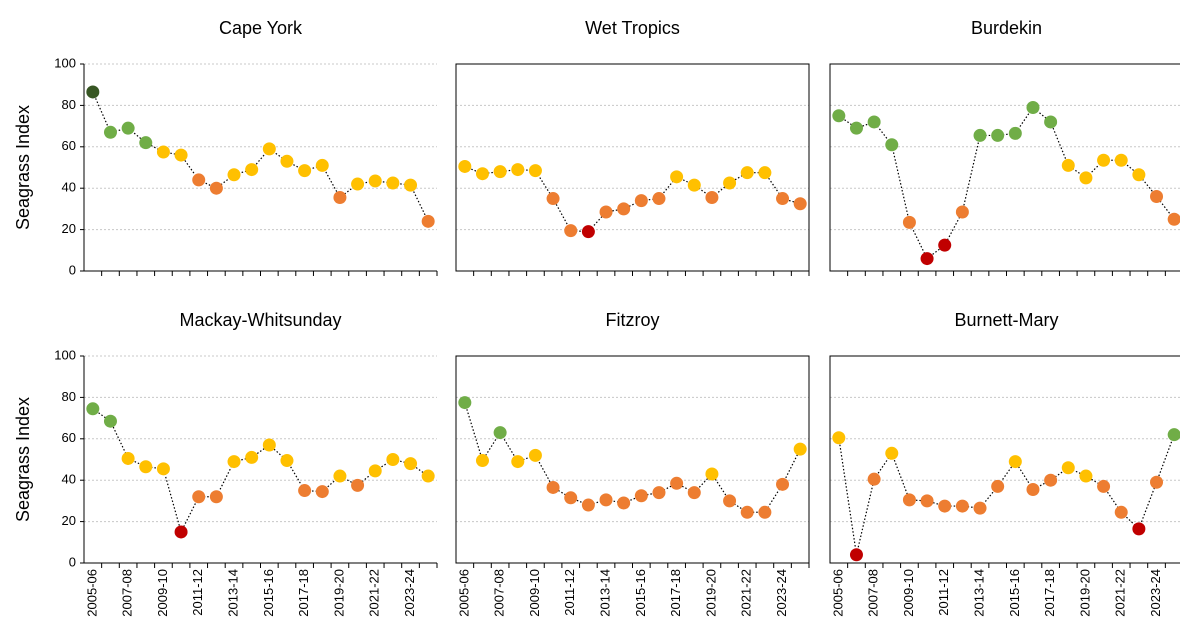  What do you see at coordinates (633, 320) in the screenshot?
I see `panel-title: Fitzroy` at bounding box center [633, 320].